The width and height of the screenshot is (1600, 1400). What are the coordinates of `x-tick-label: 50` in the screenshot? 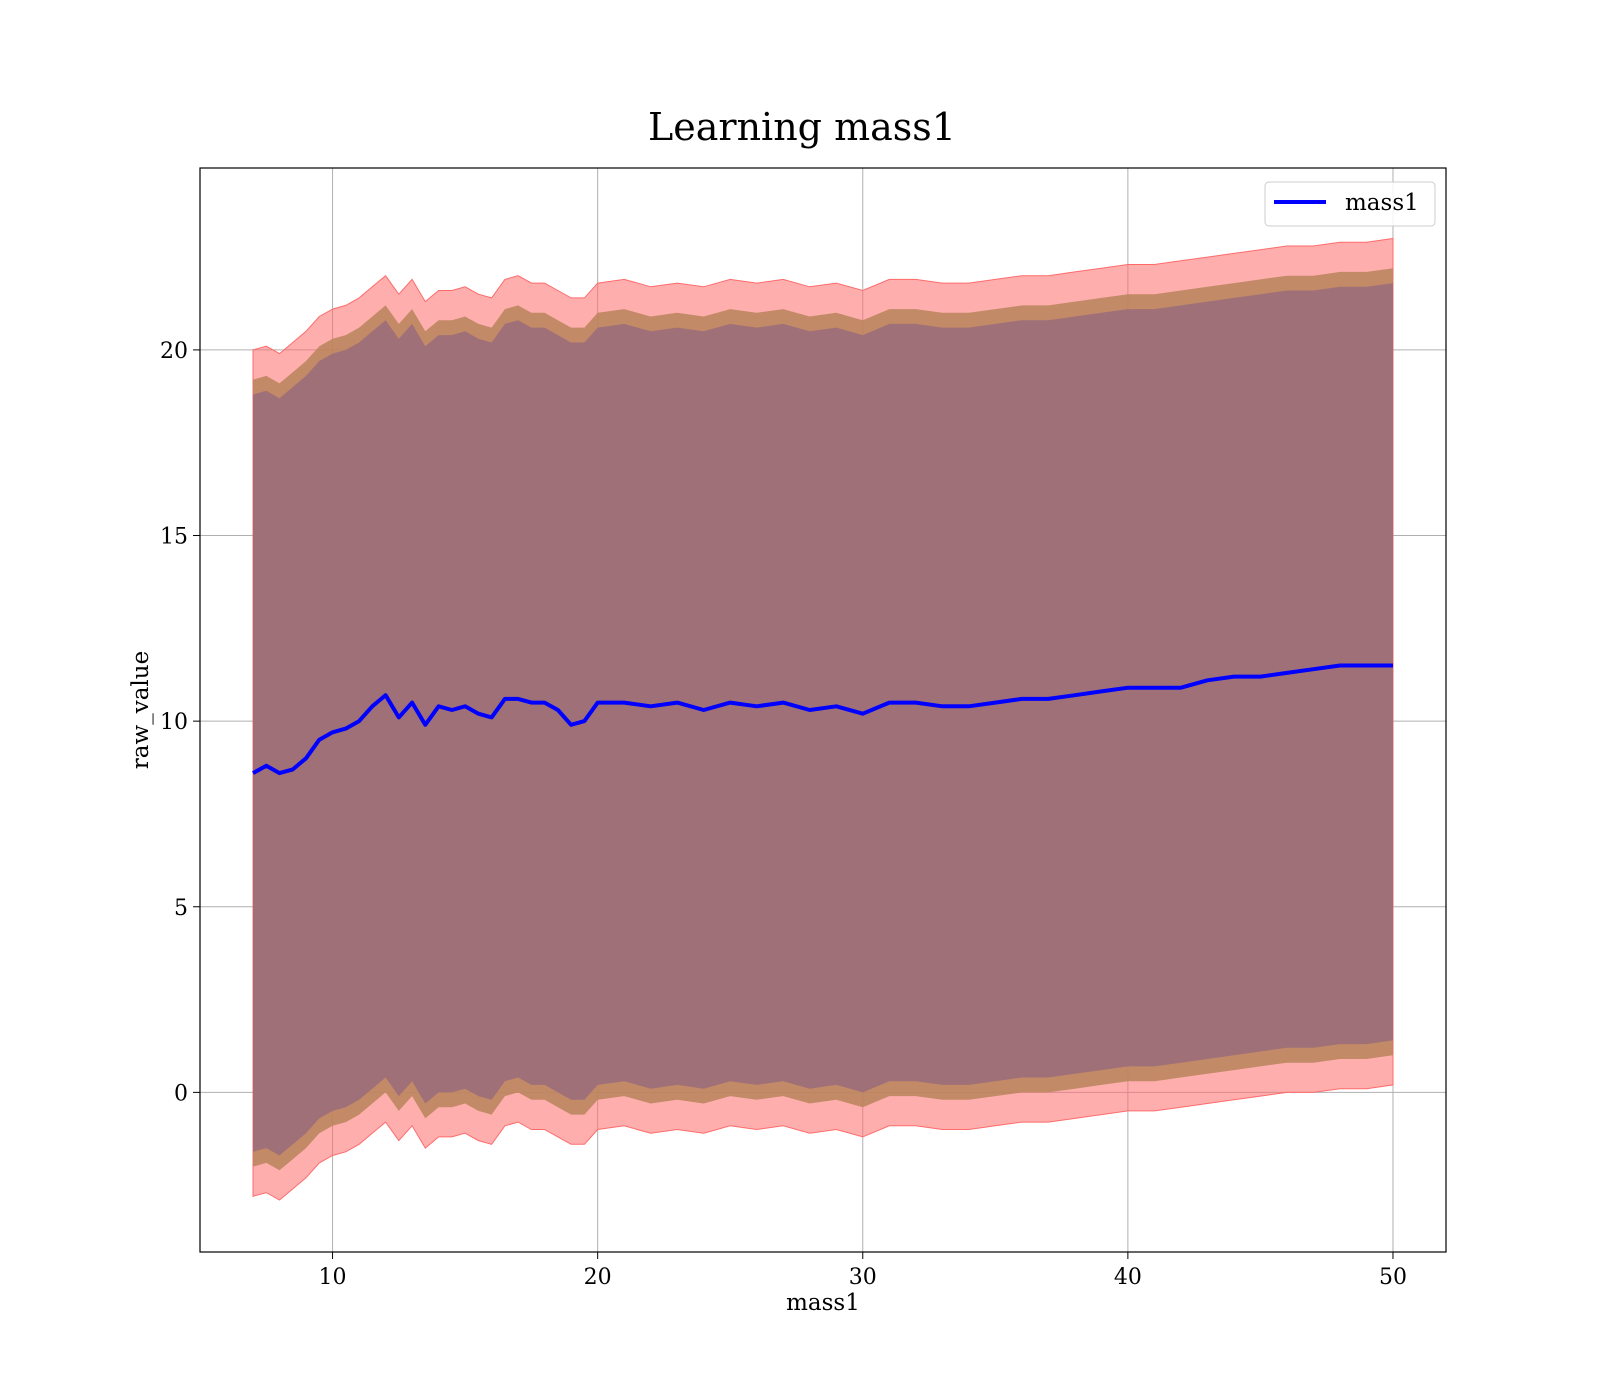 It's located at (1393, 1277).